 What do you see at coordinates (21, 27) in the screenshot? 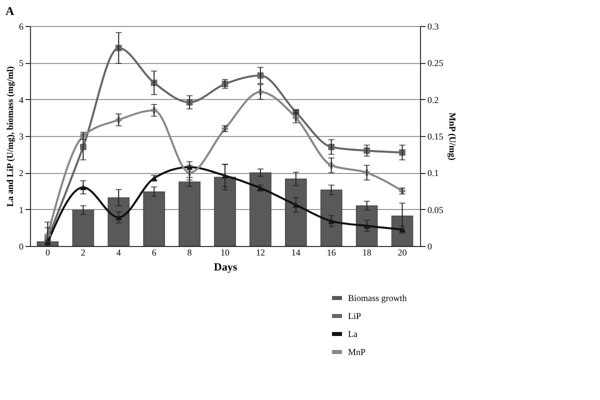
I see `y-tick-label: 6` at bounding box center [21, 27].